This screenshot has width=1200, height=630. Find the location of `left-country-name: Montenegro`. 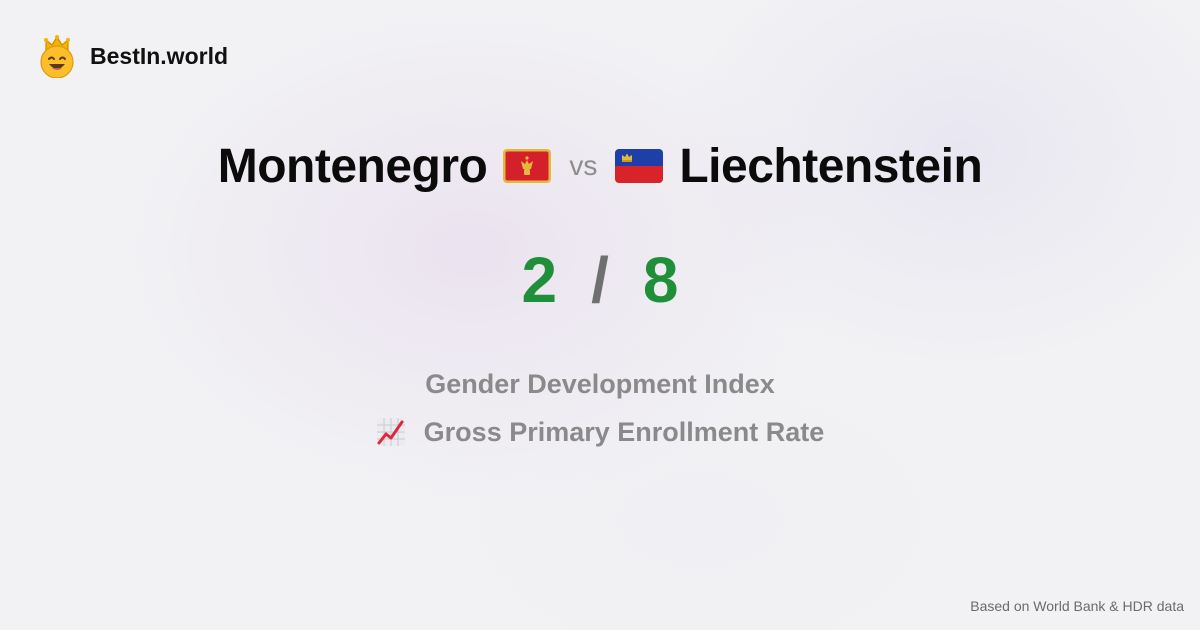

left-country-name: Montenegro is located at coordinates (352, 166).